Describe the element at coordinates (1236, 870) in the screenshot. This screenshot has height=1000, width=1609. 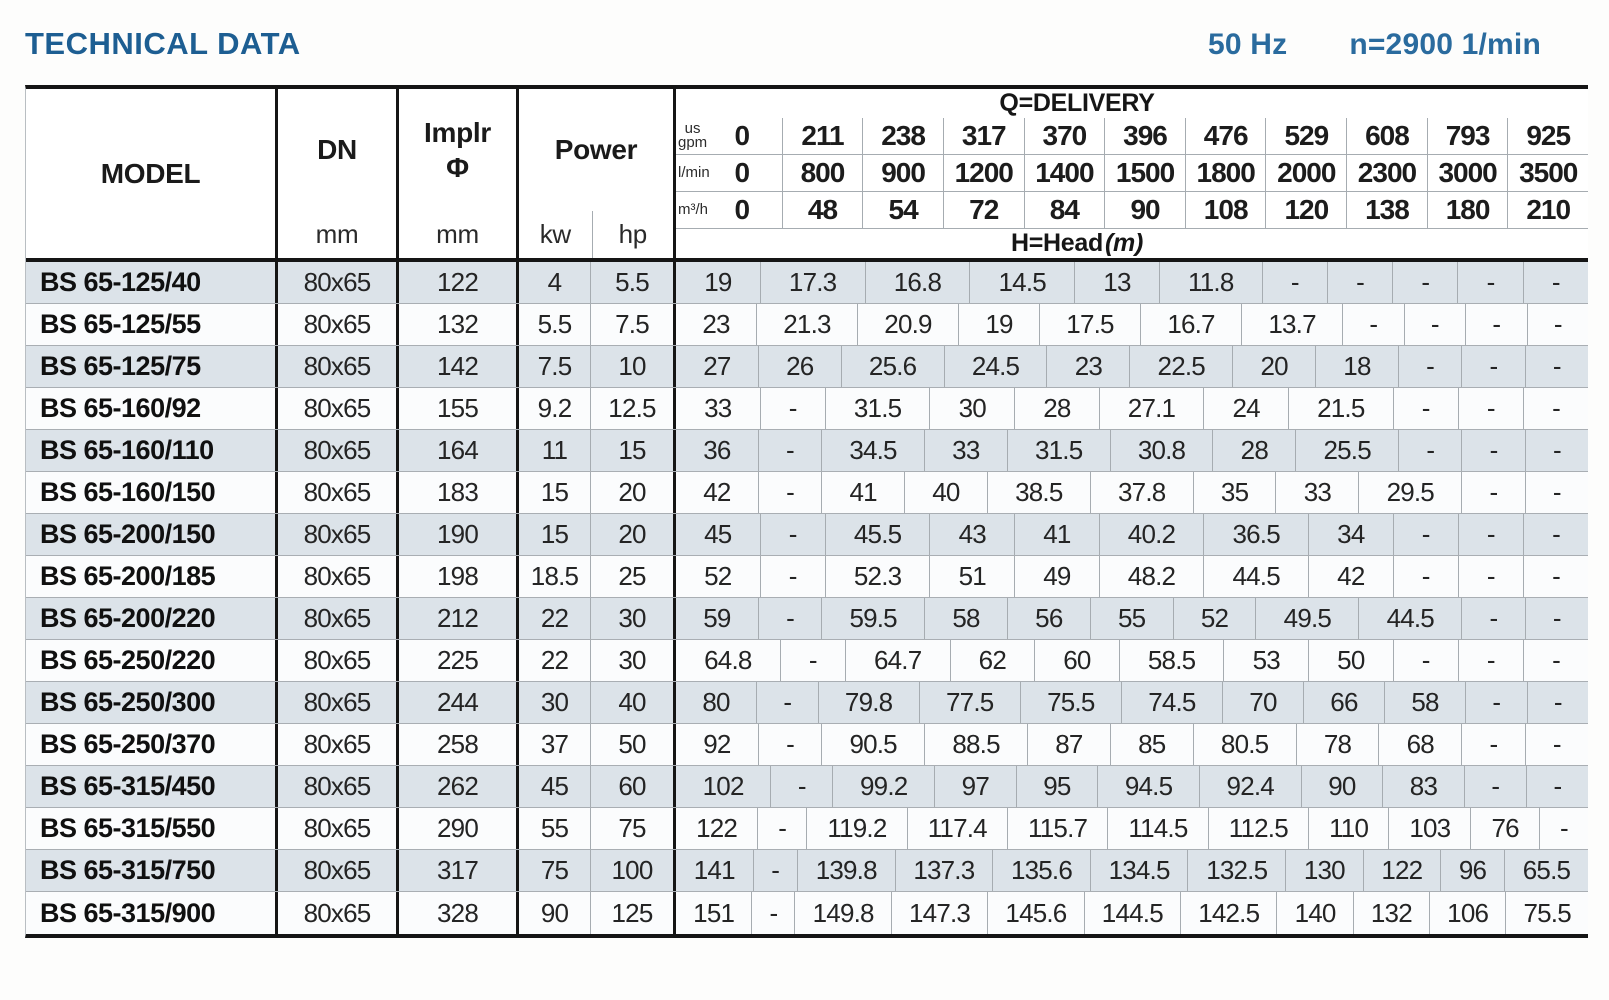
I see `head-value-cell: 132.5` at that location.